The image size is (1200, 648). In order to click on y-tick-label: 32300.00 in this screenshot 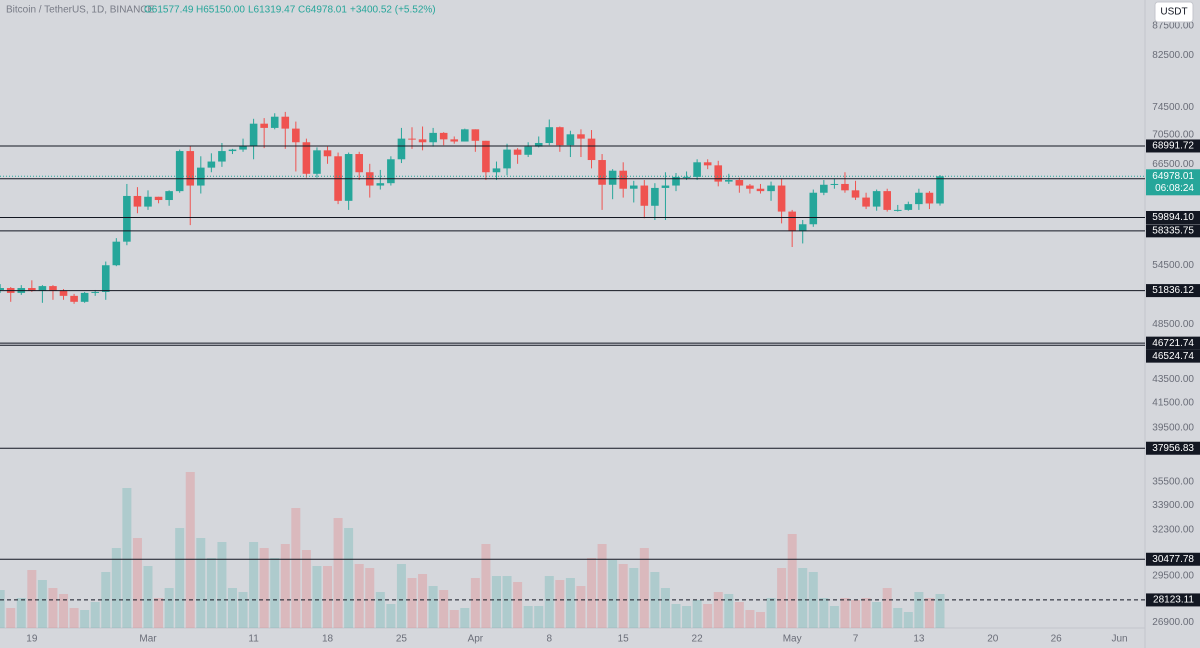, I will do `click(1173, 530)`.